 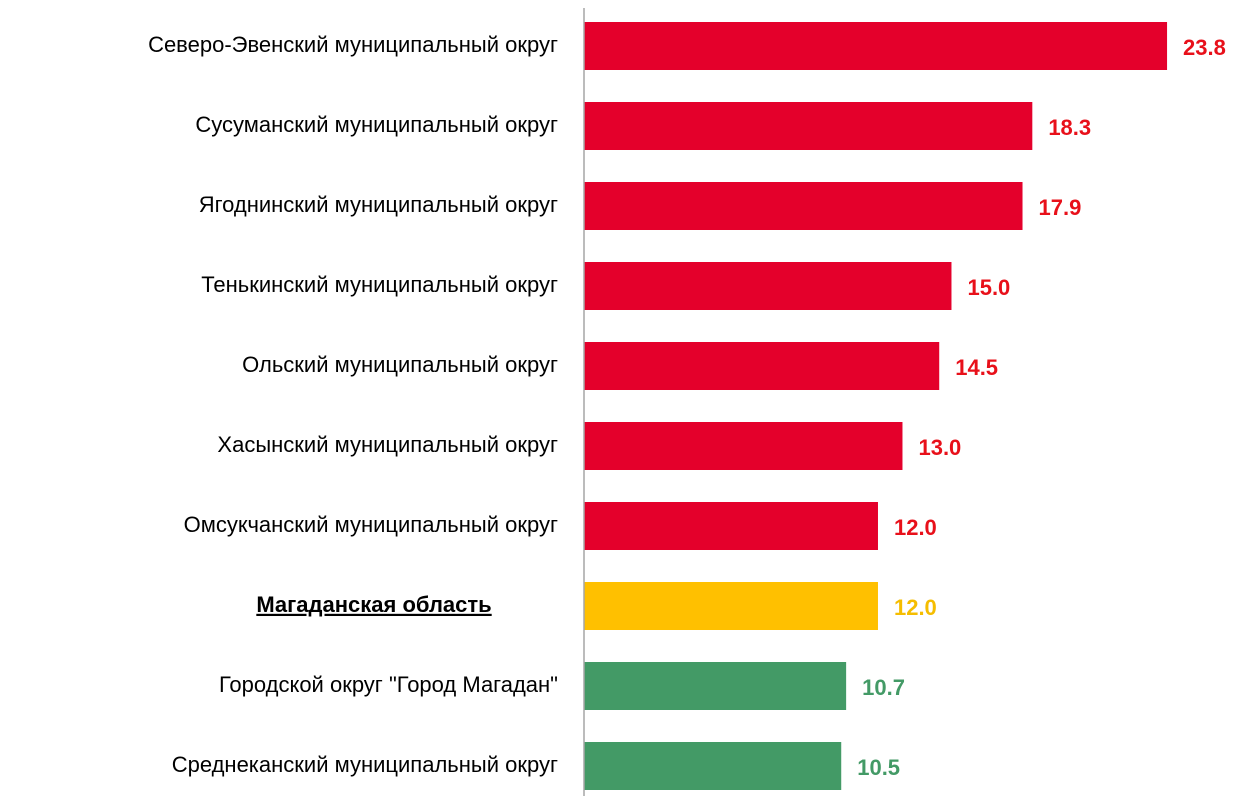 I want to click on value-label: 17.9, so click(x=1060, y=207).